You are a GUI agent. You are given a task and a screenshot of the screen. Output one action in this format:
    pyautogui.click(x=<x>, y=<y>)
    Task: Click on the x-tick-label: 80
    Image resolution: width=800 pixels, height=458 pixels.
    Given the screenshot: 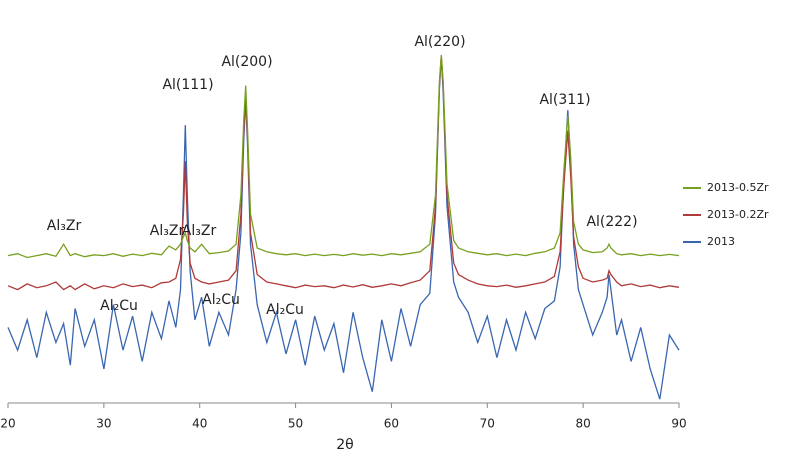 What is the action you would take?
    pyautogui.click(x=583, y=424)
    